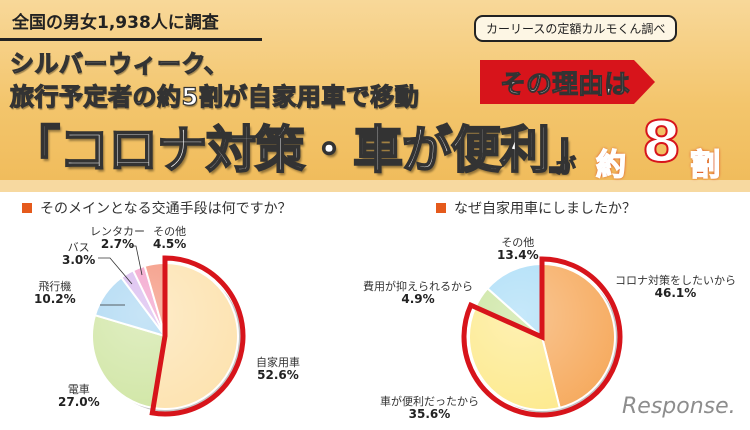 Image resolution: width=750 pixels, height=430 pixels. What do you see at coordinates (214, 96) in the screenshot?
I see `headline-line-2: 旅行予定者の約5割が自家用車で移動` at bounding box center [214, 96].